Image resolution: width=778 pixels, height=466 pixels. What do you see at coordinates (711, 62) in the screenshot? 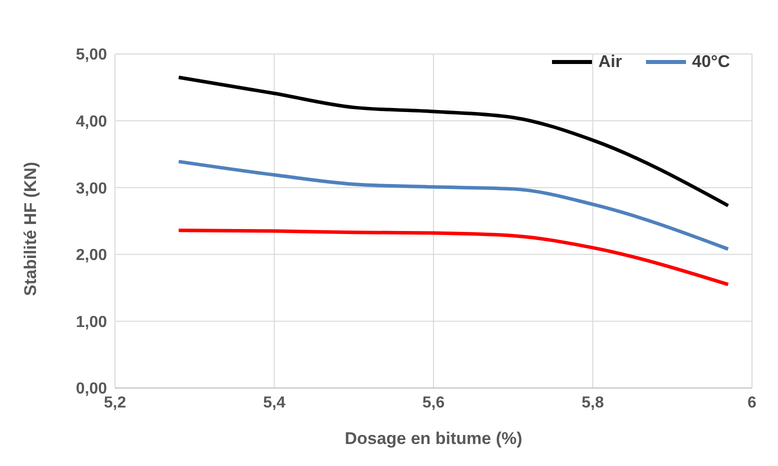
I see `legend-label: 40°C` at bounding box center [711, 62].